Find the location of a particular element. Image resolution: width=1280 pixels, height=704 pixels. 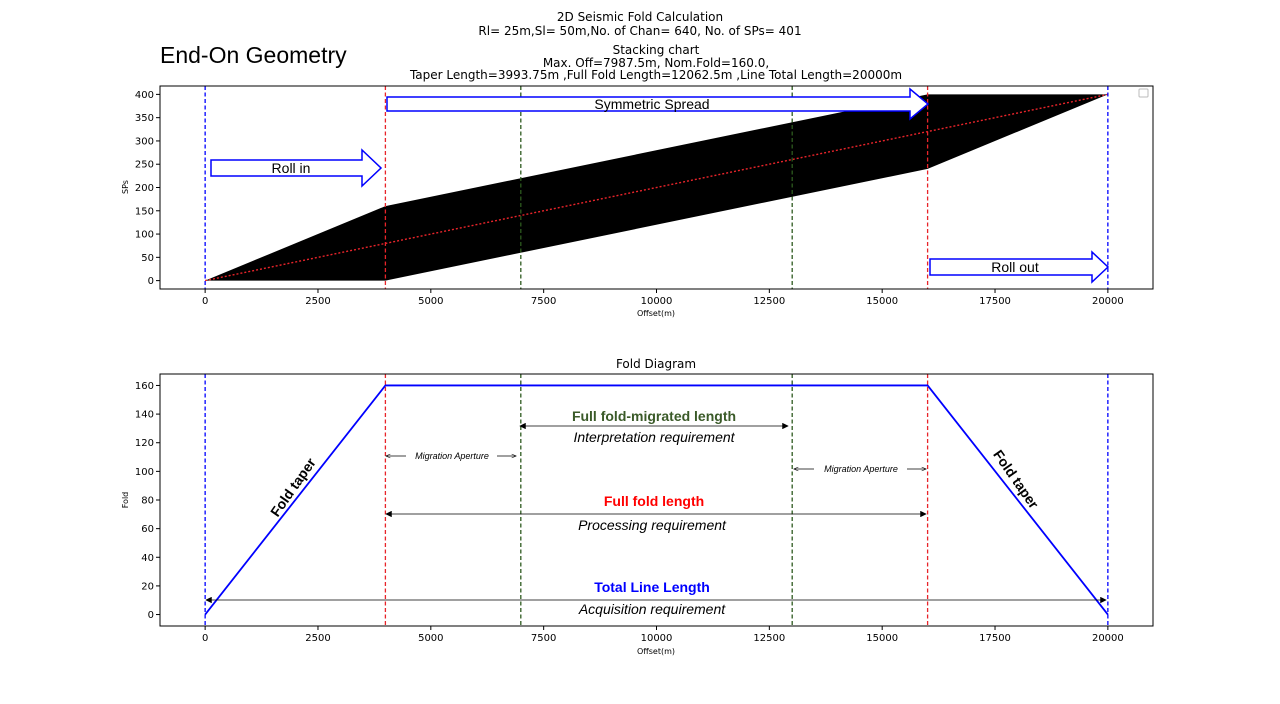

stacking-y-tick-label: 100 is located at coordinates (144, 235).